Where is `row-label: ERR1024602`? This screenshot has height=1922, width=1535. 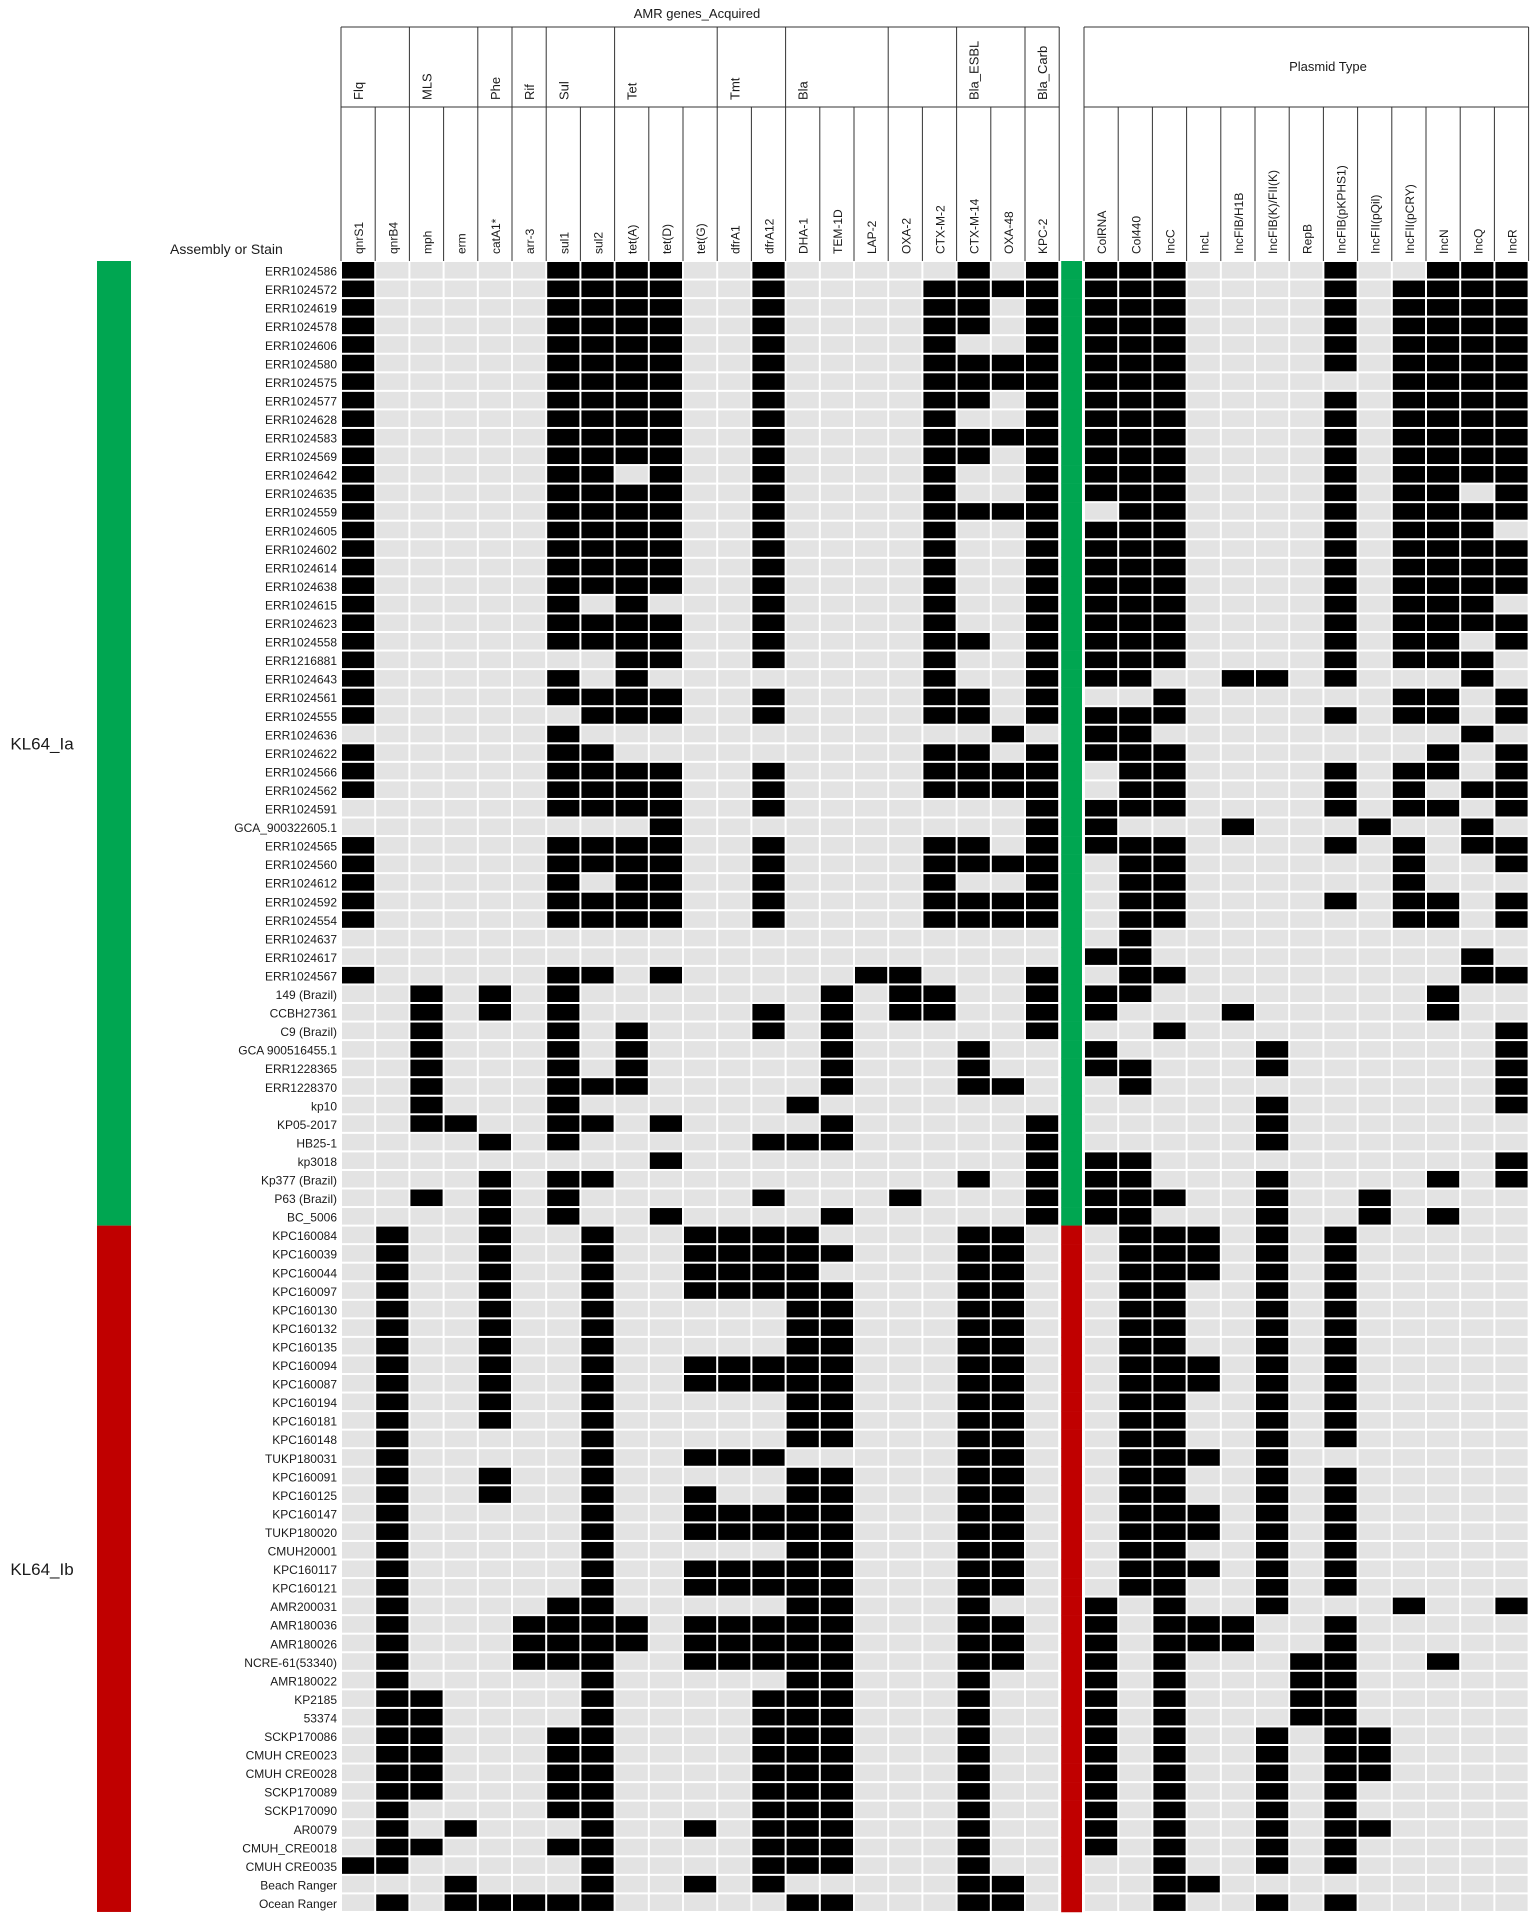
row-label: ERR1024602 is located at coordinates (301, 550).